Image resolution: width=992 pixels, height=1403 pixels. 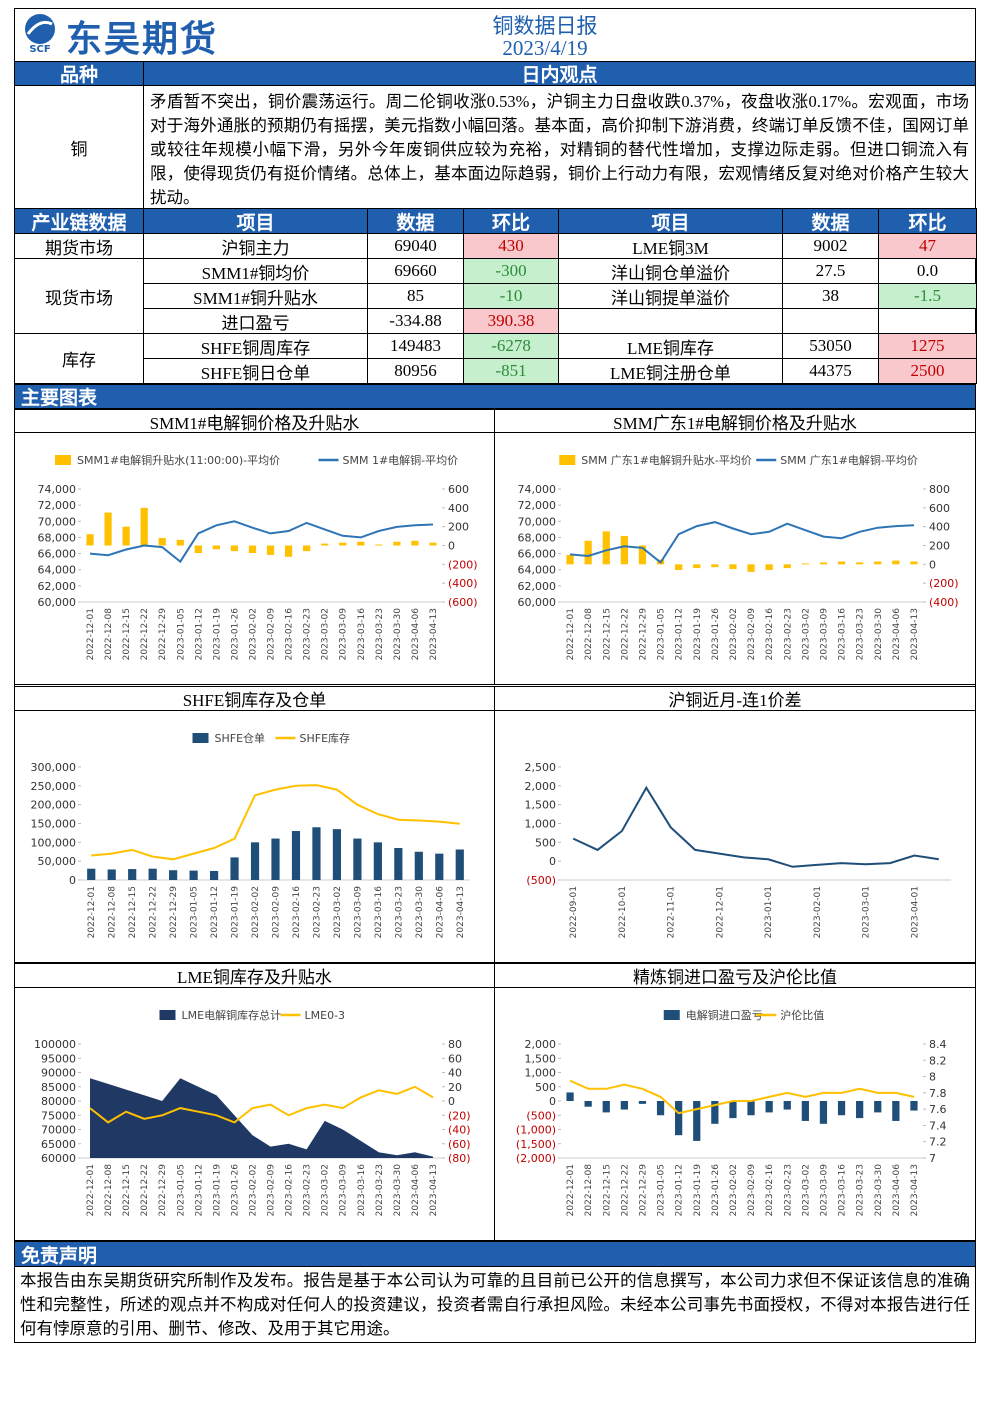 I want to click on tick-label: (20), so click(x=459, y=1115).